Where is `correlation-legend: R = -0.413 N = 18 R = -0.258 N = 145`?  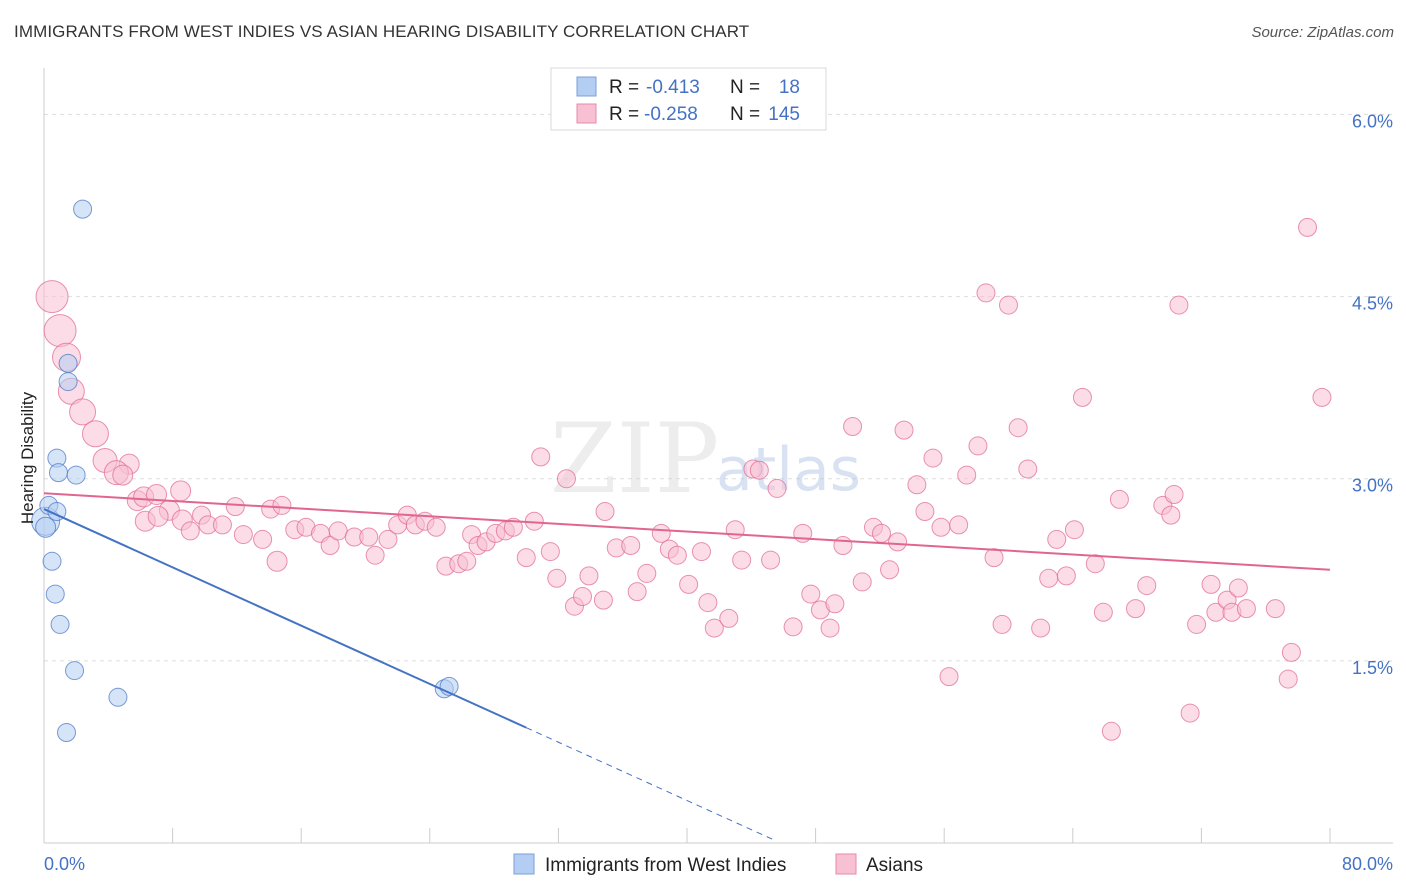
correlation-legend: R = -0.413 N = 18 R = -0.258 N = 145 is located at coordinates (688, 99).